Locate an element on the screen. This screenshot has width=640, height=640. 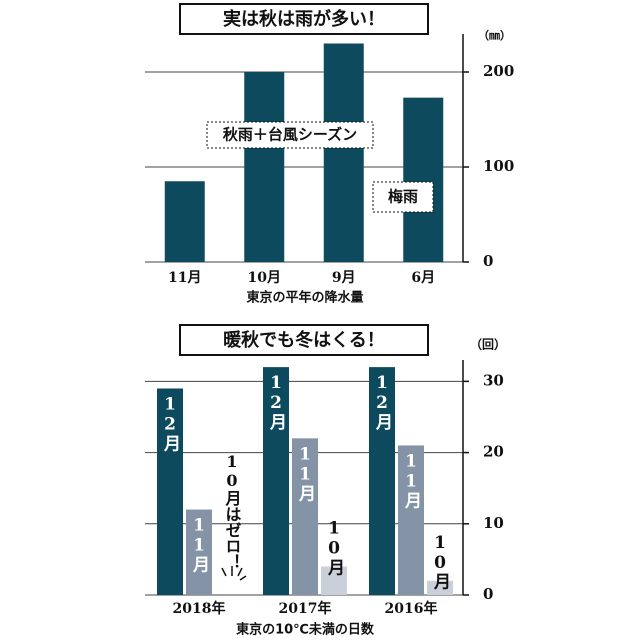
y-tick-label: 20 is located at coordinates (493, 452).